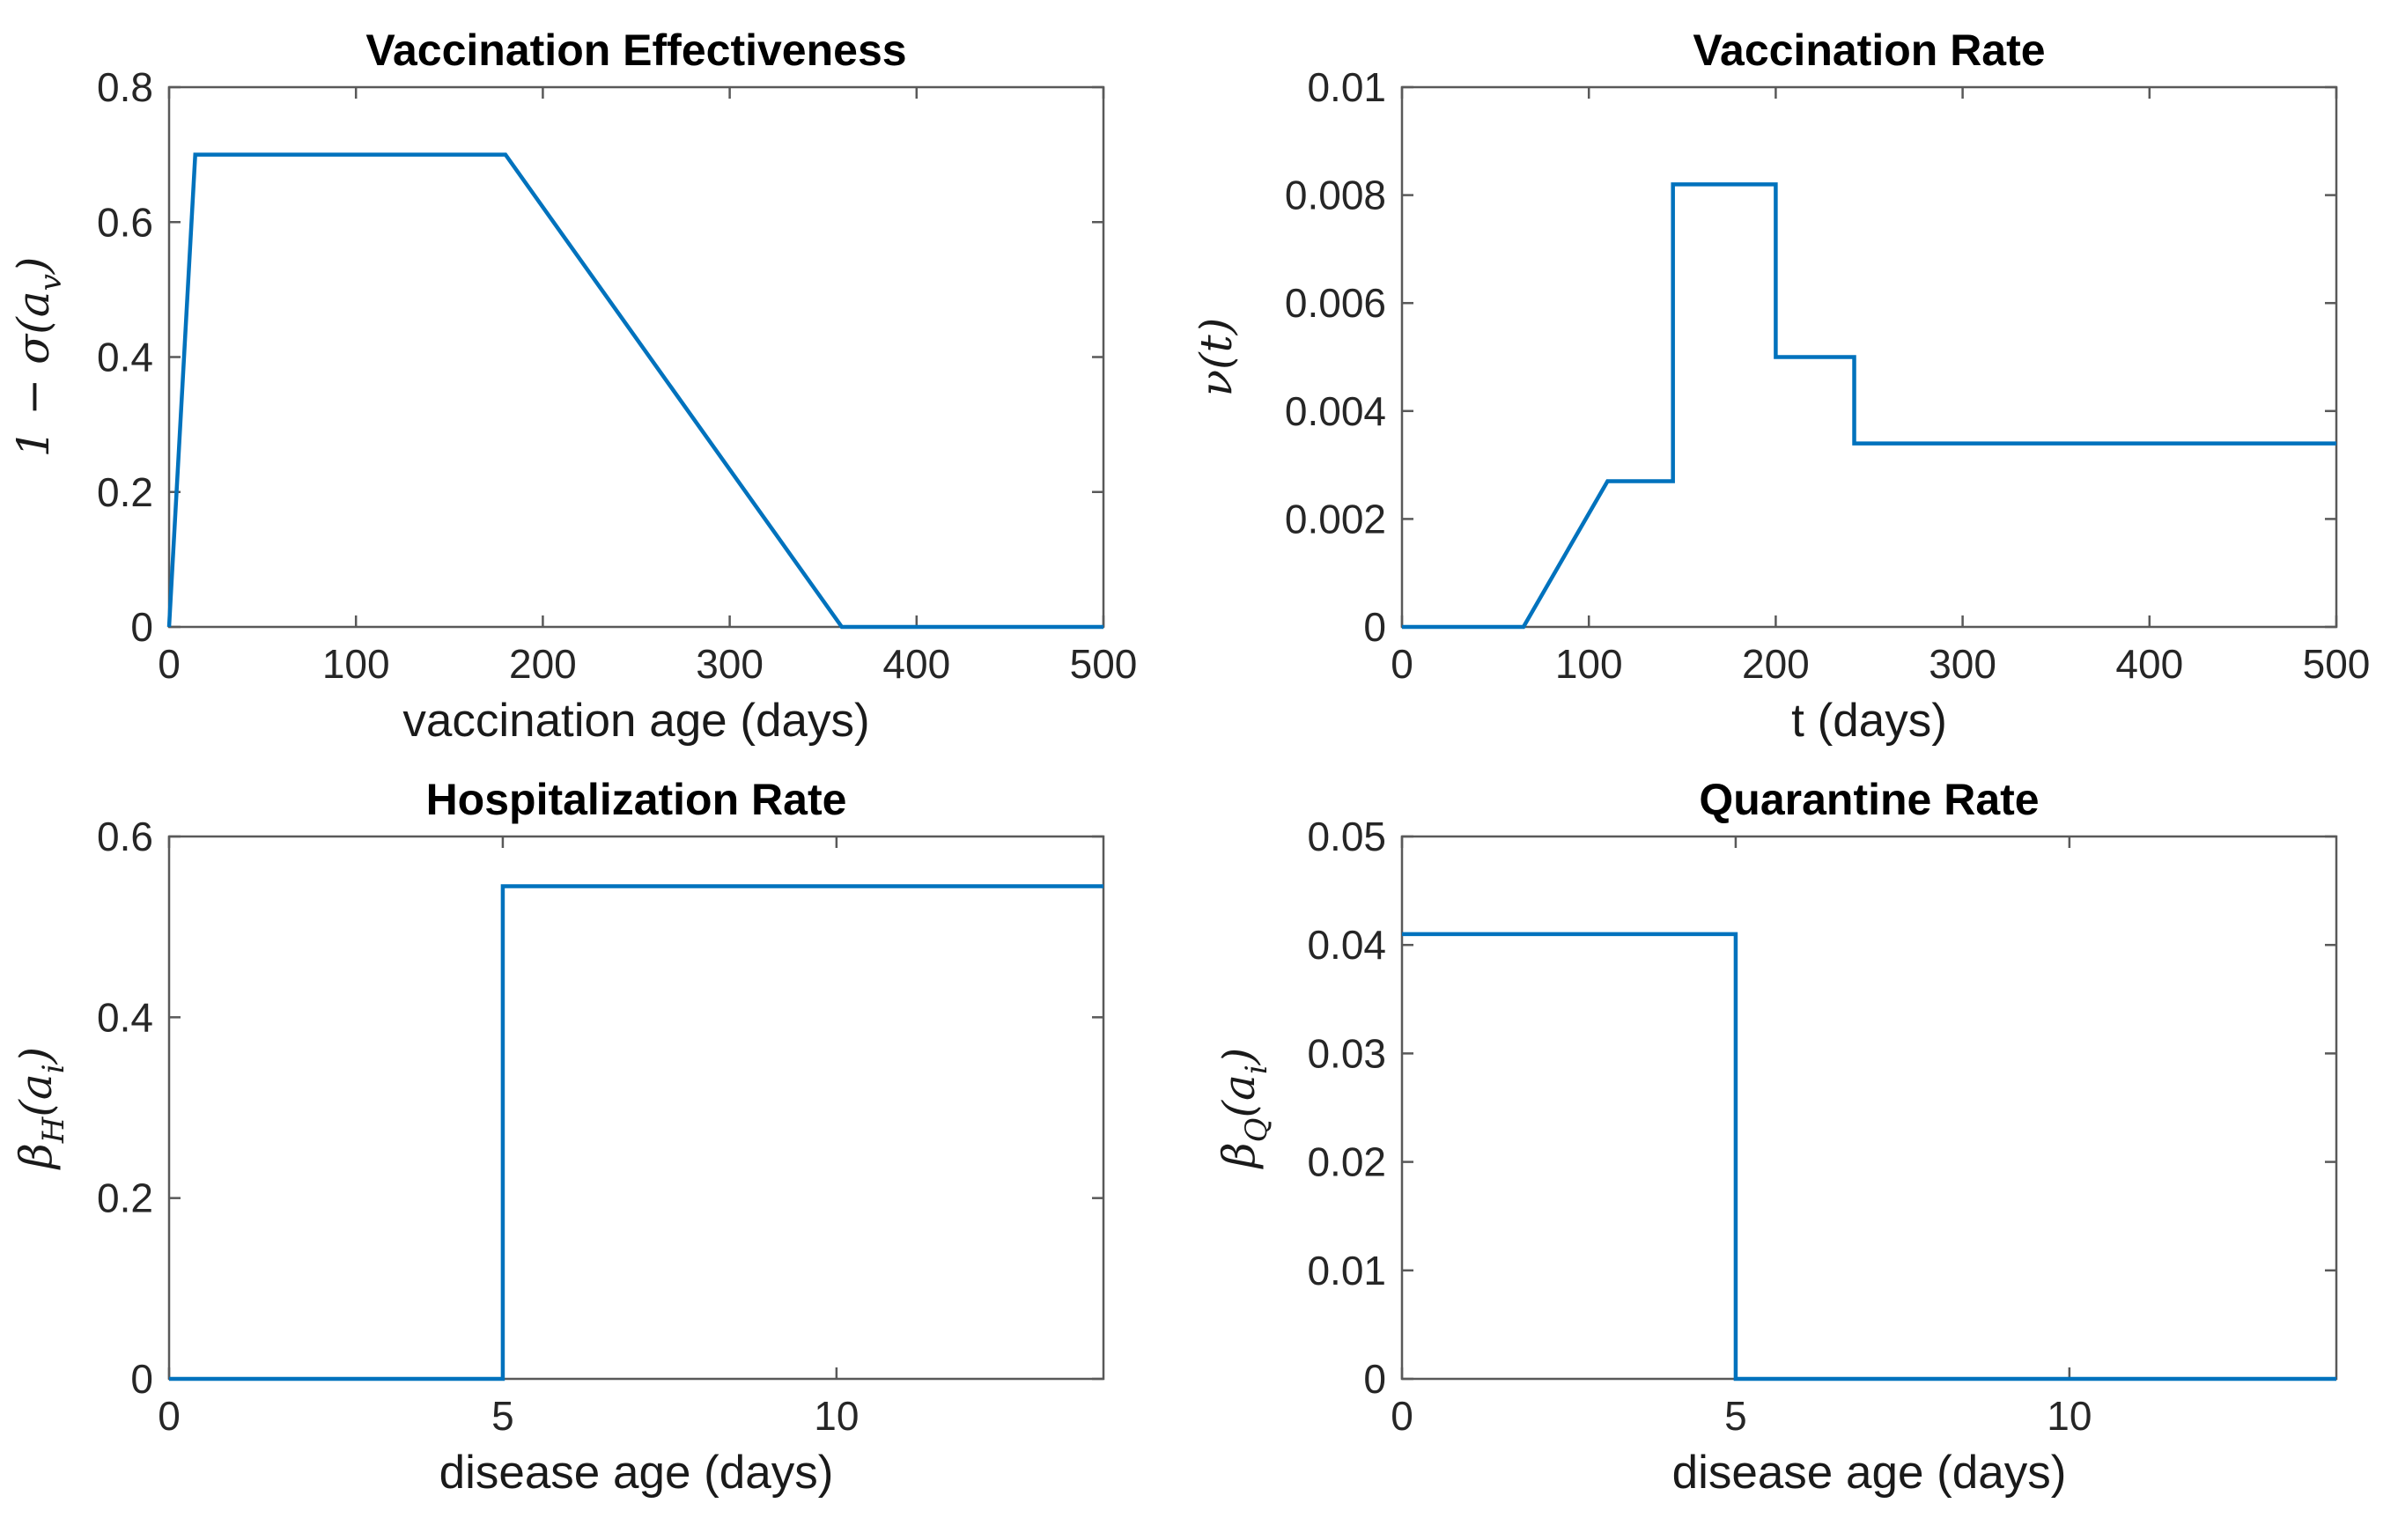  I want to click on chart-title: Vaccination Effectiveness, so click(635, 50).